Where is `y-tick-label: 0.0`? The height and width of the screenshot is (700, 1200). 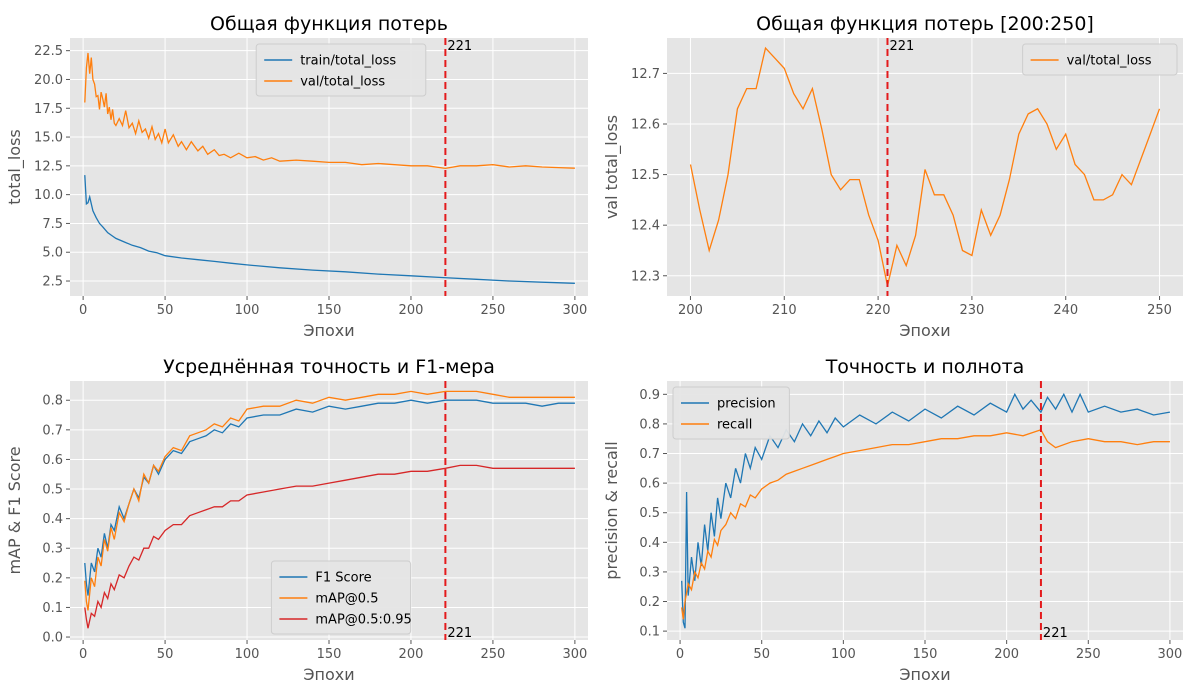 y-tick-label: 0.0 is located at coordinates (52, 638).